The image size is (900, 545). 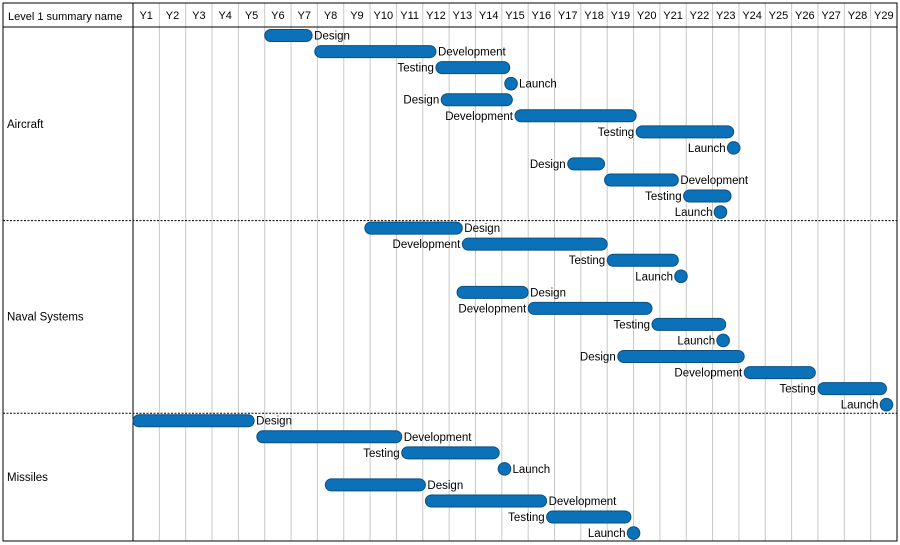 What do you see at coordinates (356, 16) in the screenshot?
I see `column-header-label: Y9` at bounding box center [356, 16].